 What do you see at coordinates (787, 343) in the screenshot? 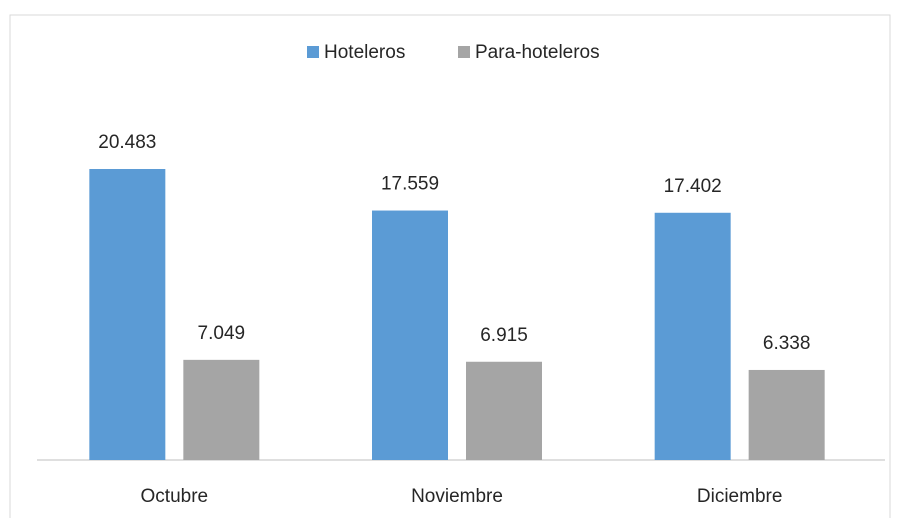
I see `data-label: 6.338` at bounding box center [787, 343].